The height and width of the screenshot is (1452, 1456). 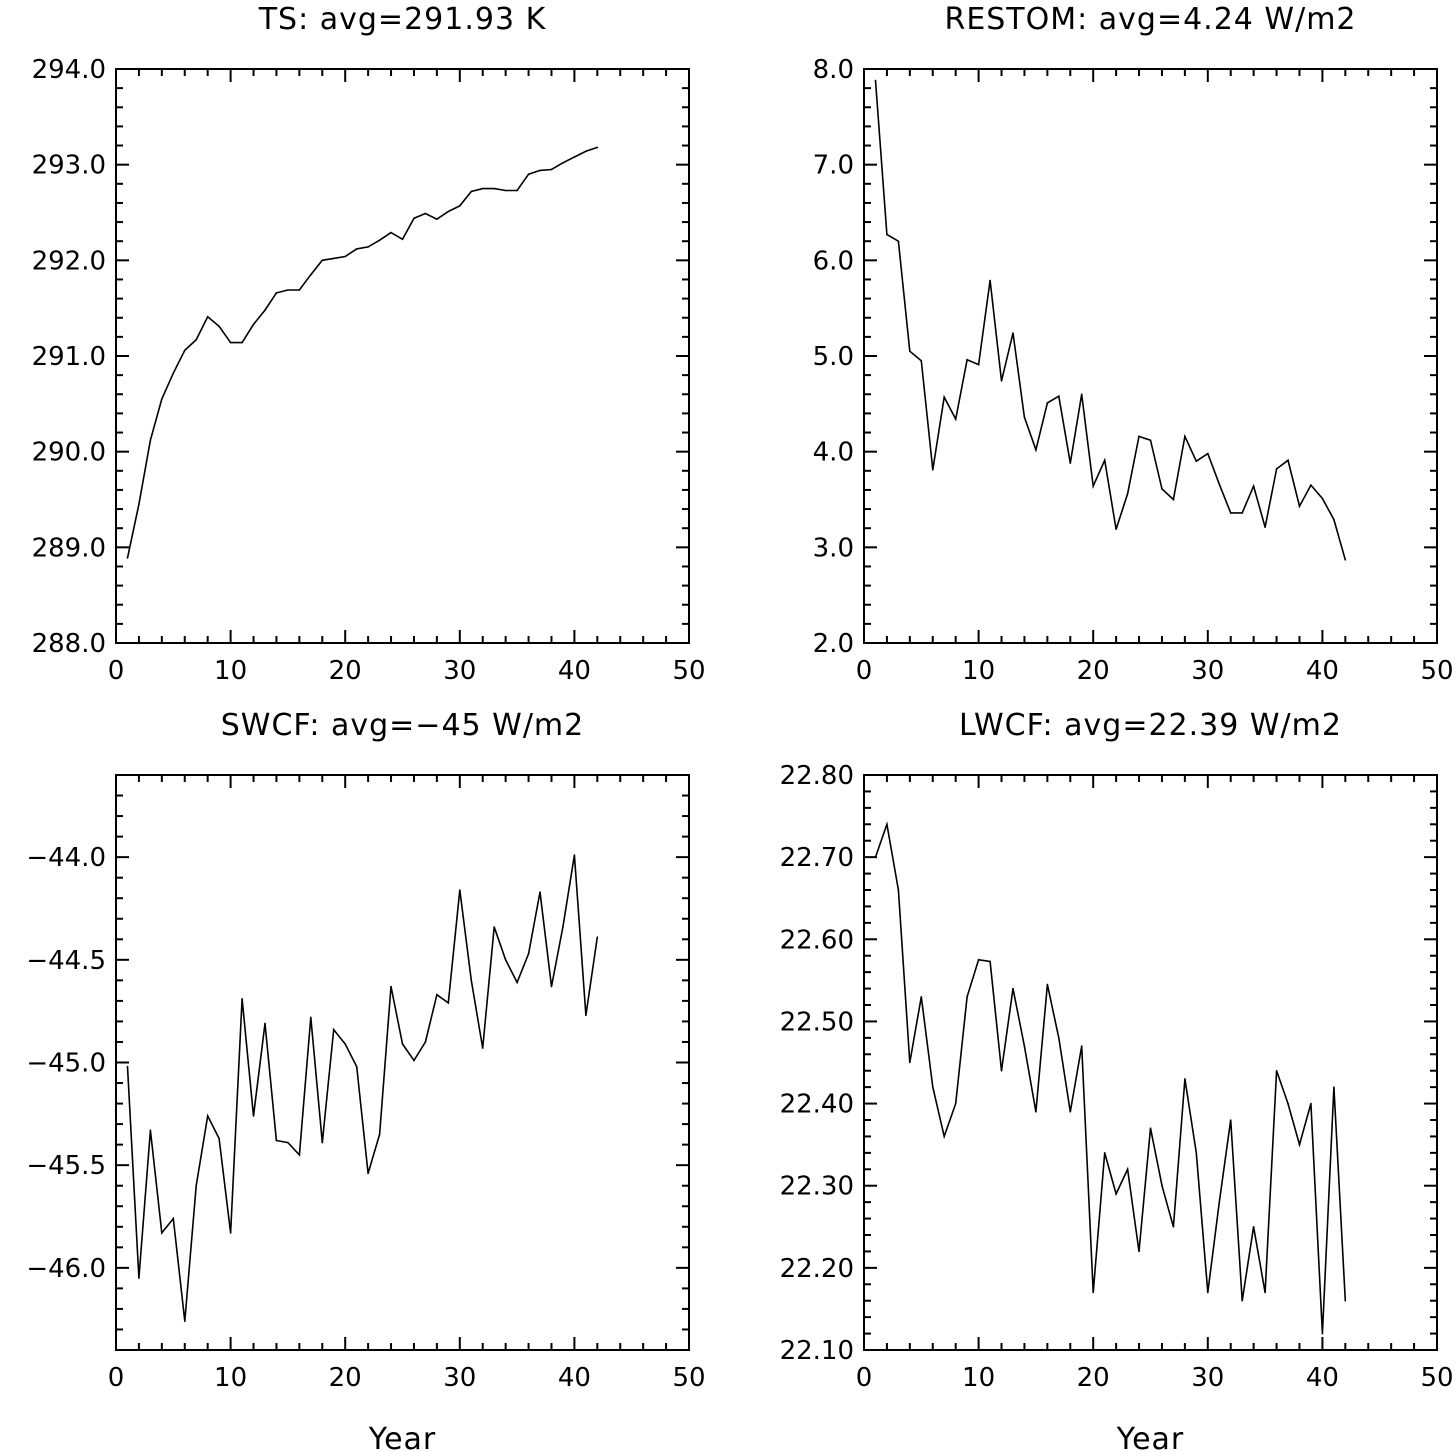 What do you see at coordinates (864, 671) in the screenshot?
I see `restom-x-tick-label: 0` at bounding box center [864, 671].